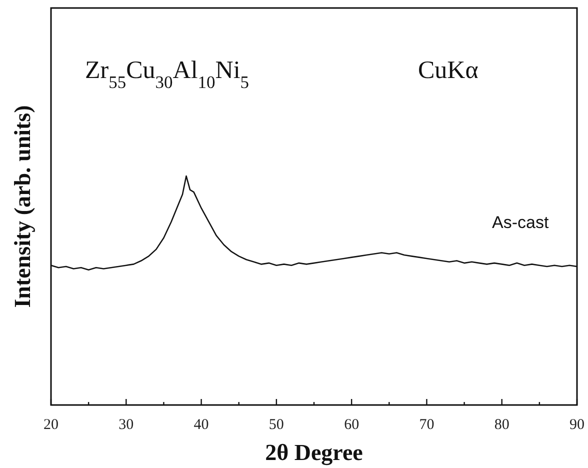 The height and width of the screenshot is (468, 588). What do you see at coordinates (448, 70) in the screenshot?
I see `text: CuKα` at bounding box center [448, 70].